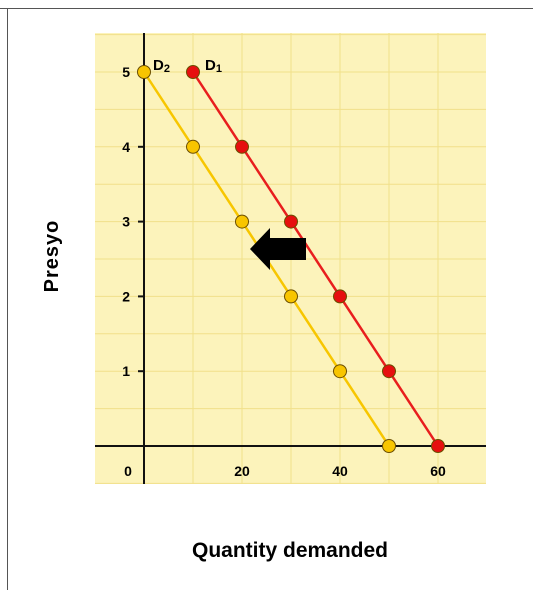  What do you see at coordinates (126, 296) in the screenshot?
I see `y-tick-label: 2` at bounding box center [126, 296].